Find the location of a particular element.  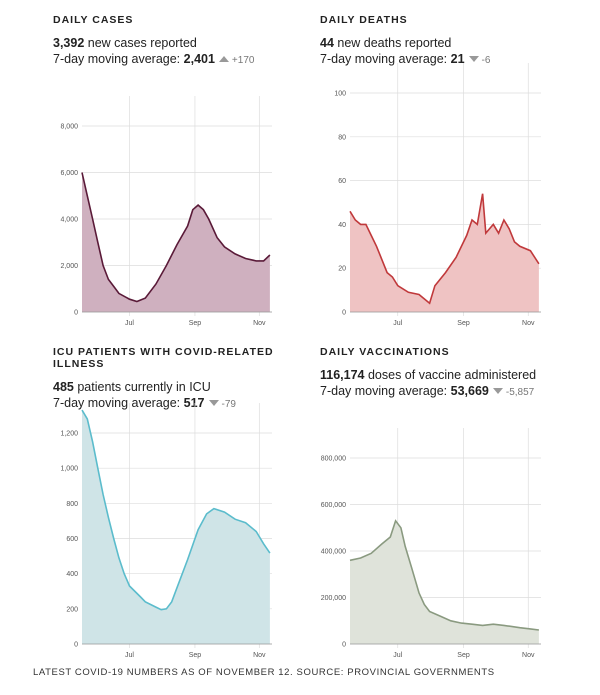

panel-title: DAILY VACCINATIONS is located at coordinates (385, 352).